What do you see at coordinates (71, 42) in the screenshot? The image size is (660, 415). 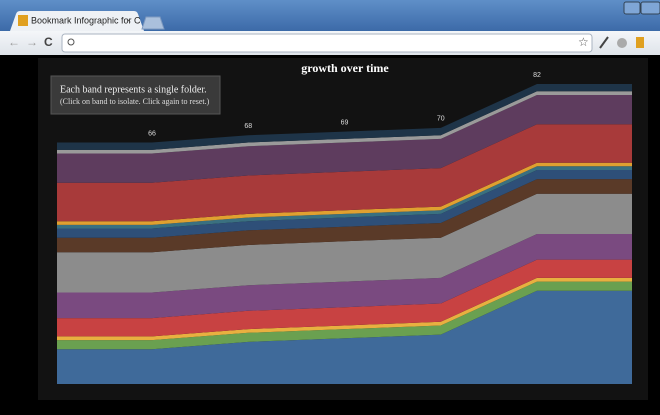 I see `search-icon` at bounding box center [71, 42].